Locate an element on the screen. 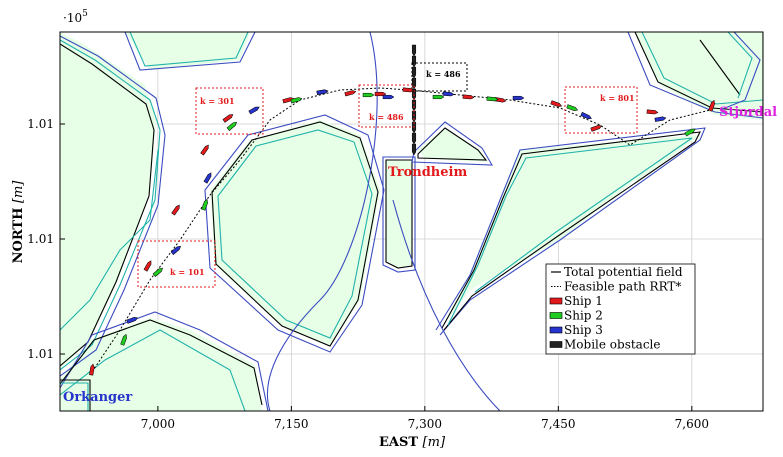 This screenshot has width=783, height=457. y-axis-label: NORTH [m] is located at coordinates (18, 222).